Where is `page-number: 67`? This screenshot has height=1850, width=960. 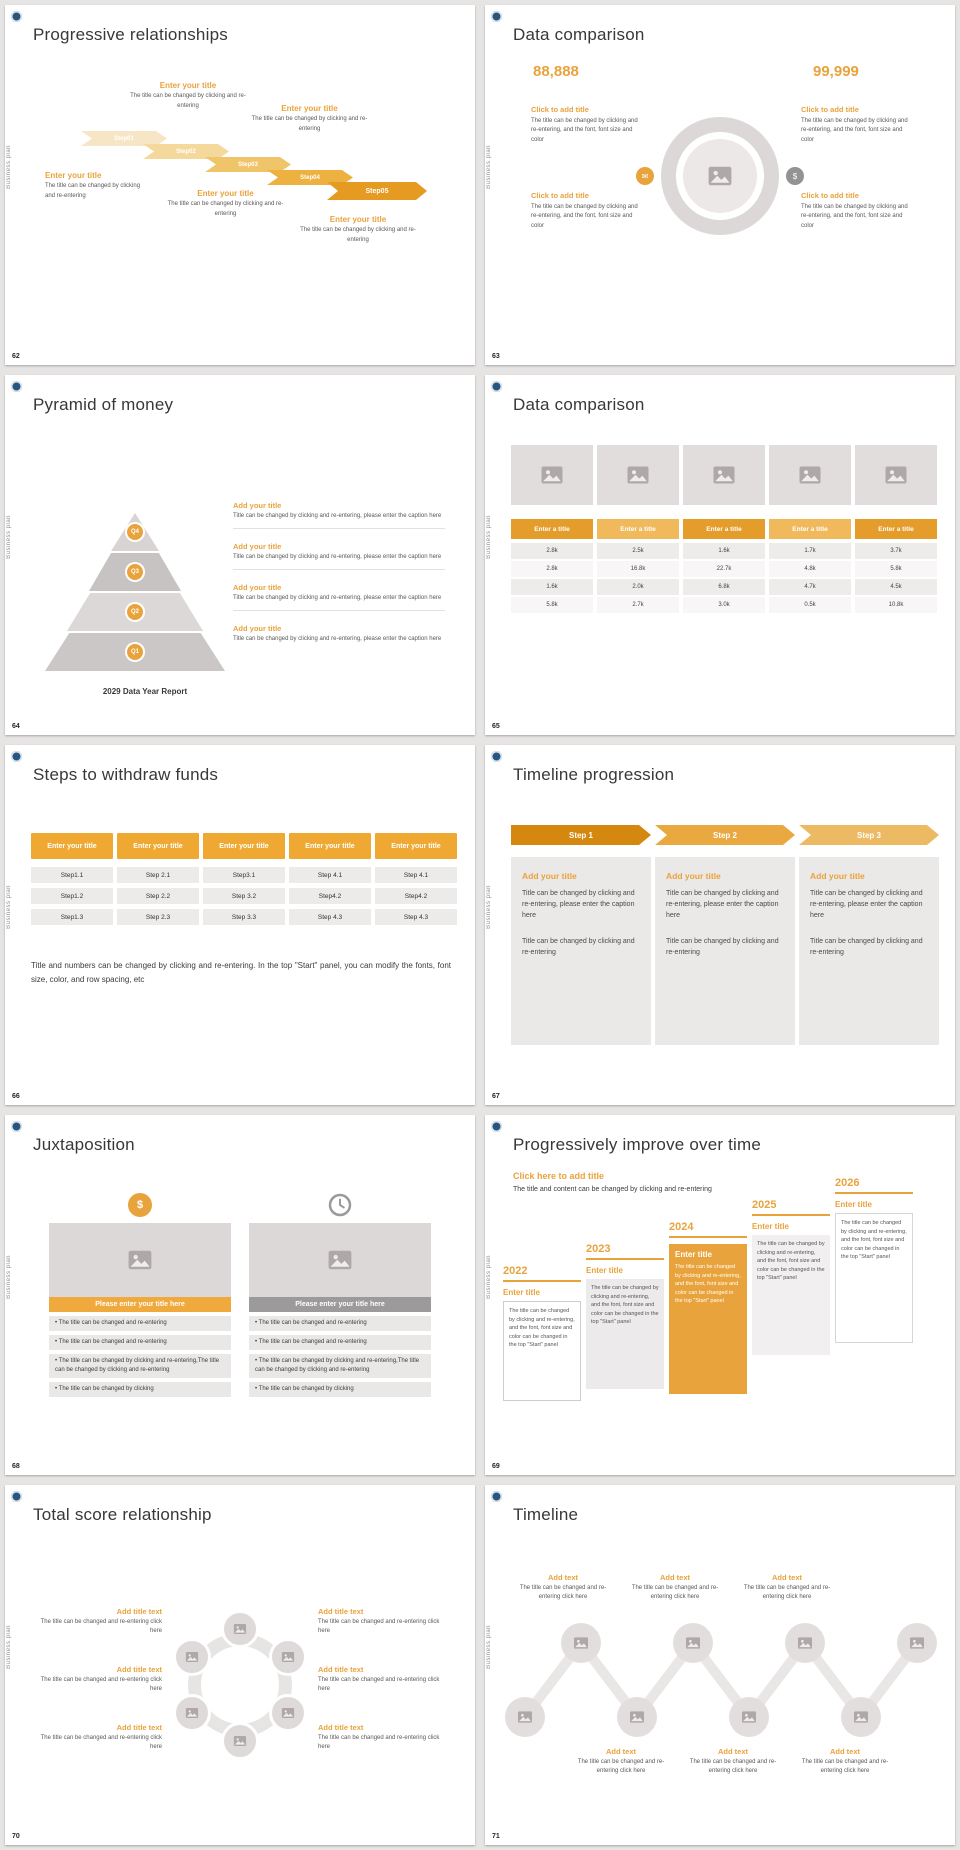
page-number: 67 is located at coordinates (496, 1096).